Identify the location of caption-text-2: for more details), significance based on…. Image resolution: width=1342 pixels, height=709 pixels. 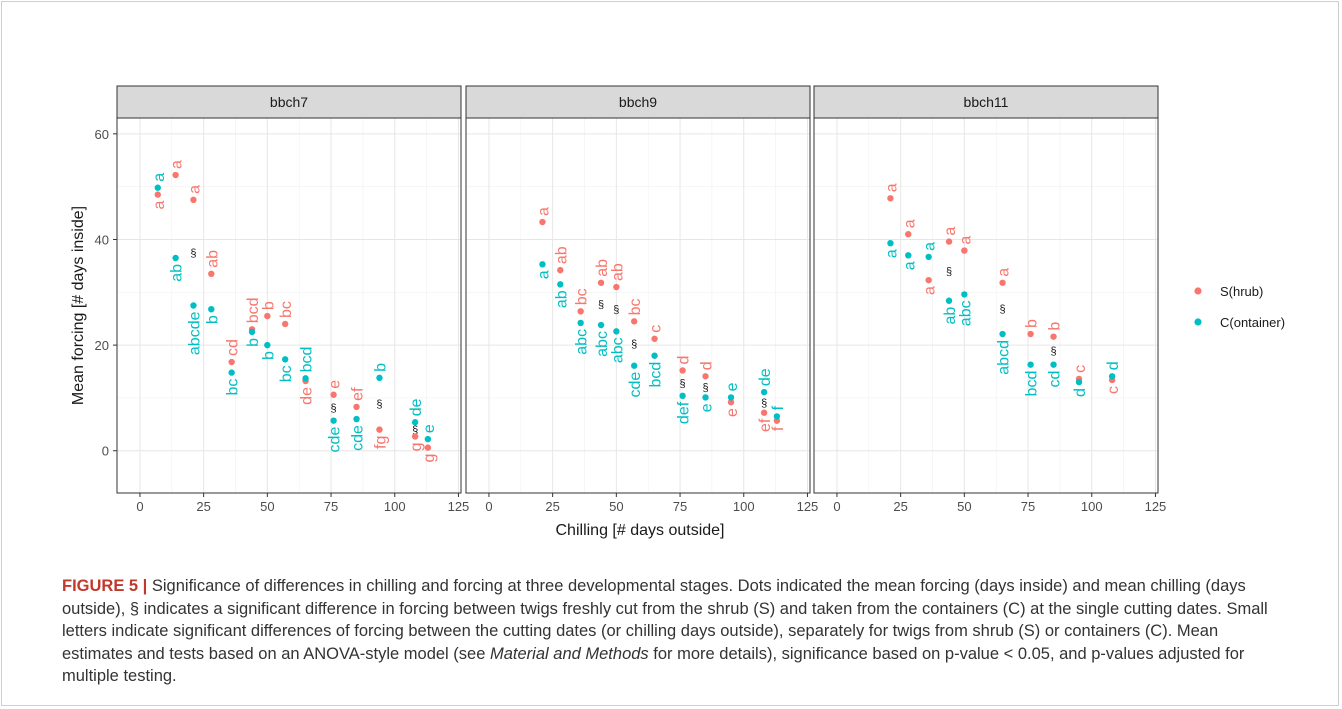
(653, 665).